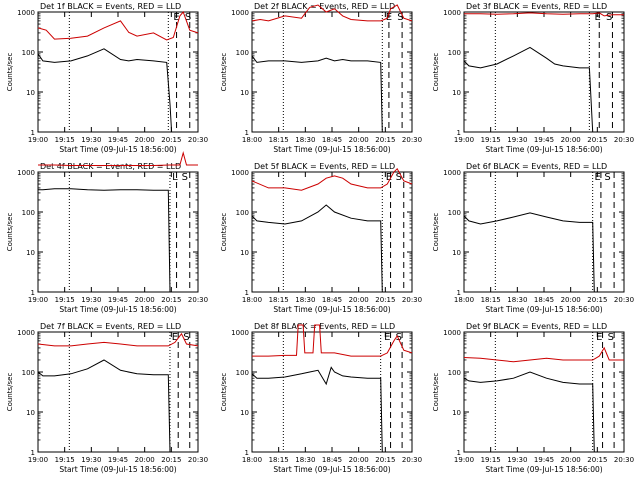 Image resolution: width=640 pixels, height=480 pixels. I want to click on x-tick-label: 19:45, so click(118, 300).